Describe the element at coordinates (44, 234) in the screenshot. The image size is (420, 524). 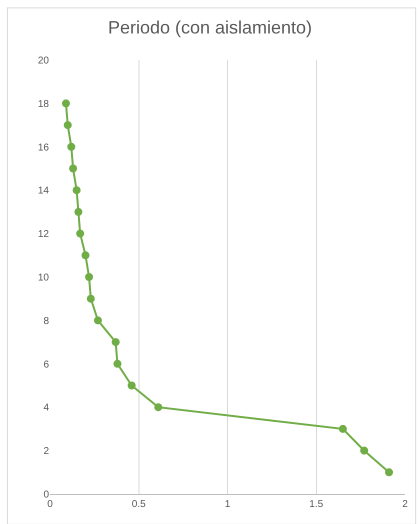
I see `y-tick-label: 12` at that location.